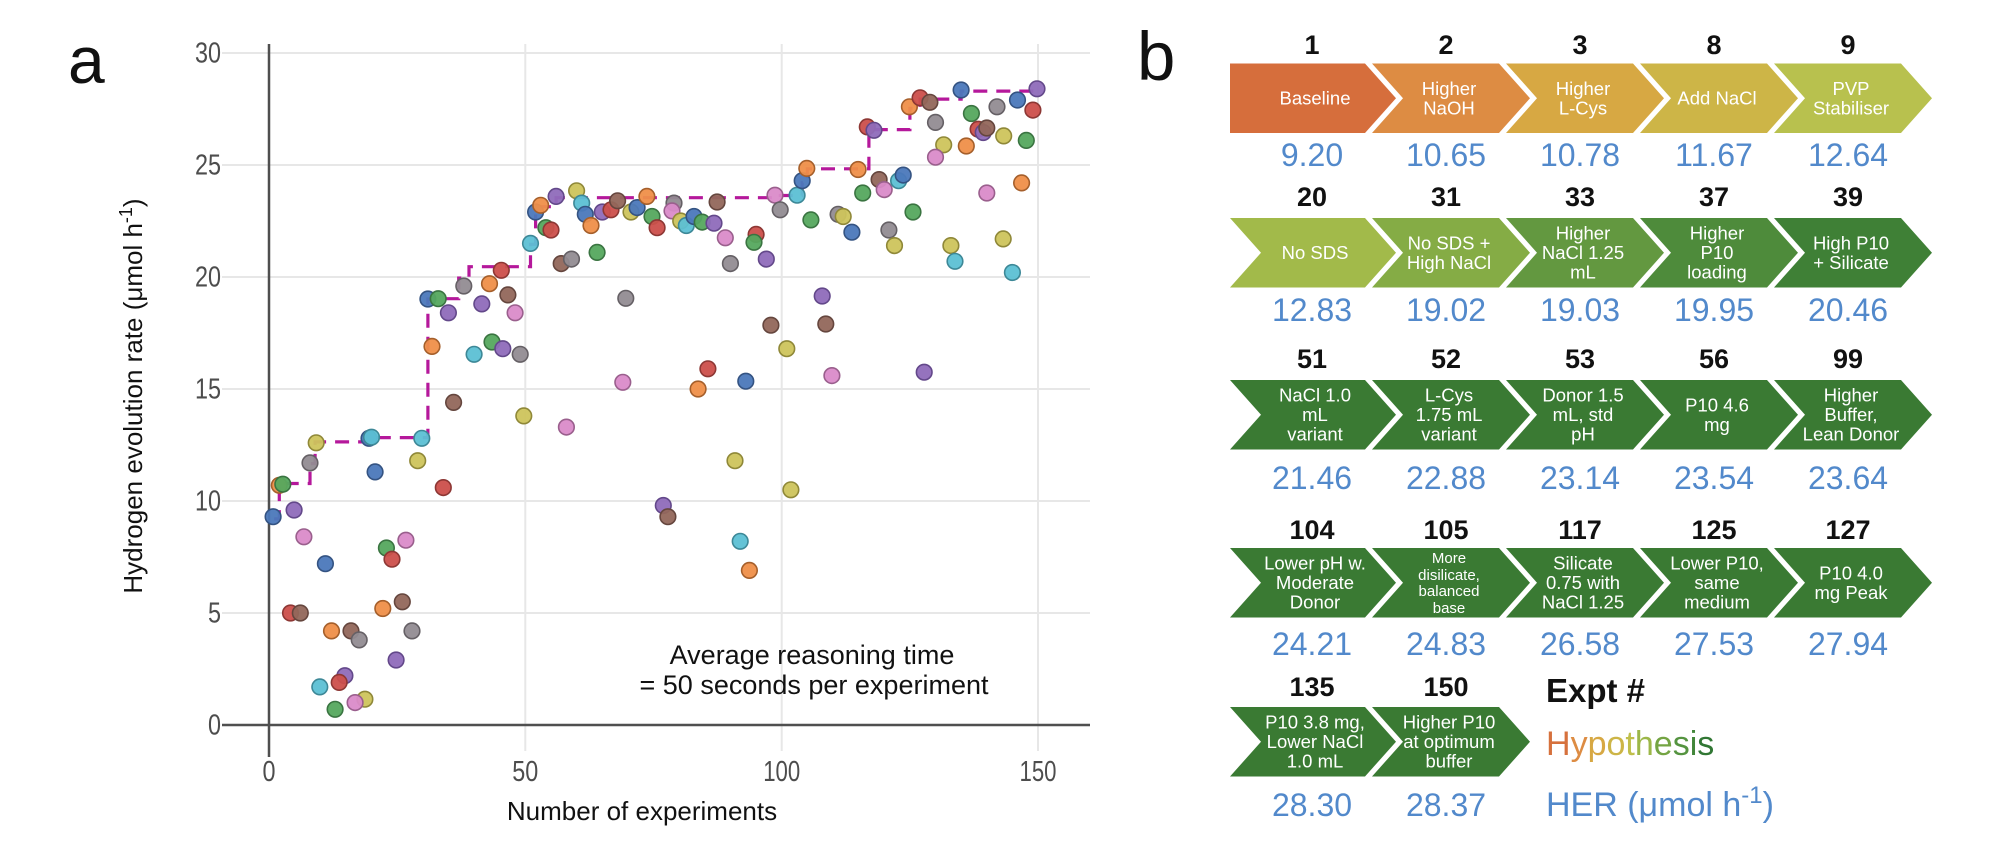 This screenshot has width=2000, height=866. Describe the element at coordinates (1847, 530) in the screenshot. I see `svg-text: 127` at that location.